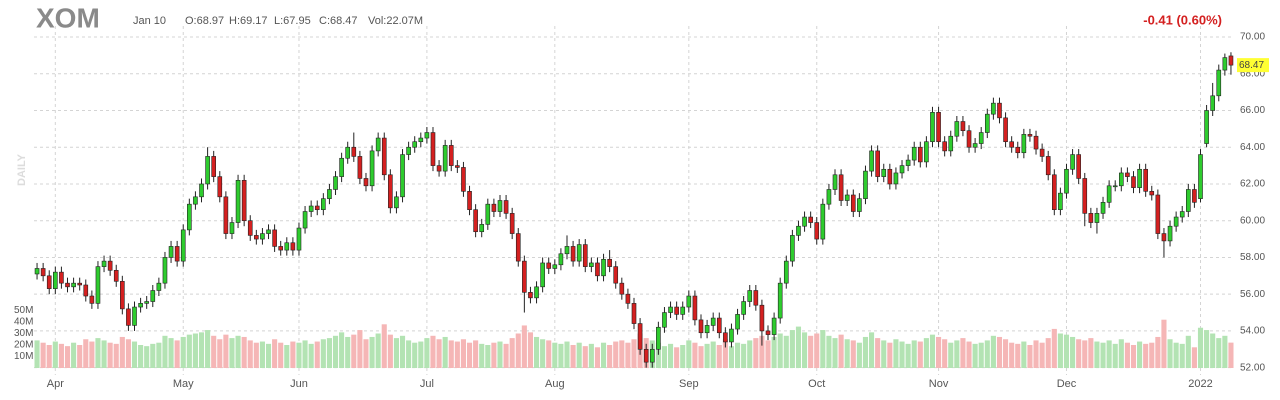 The height and width of the screenshot is (400, 1280). What do you see at coordinates (149, 21) in the screenshot?
I see `date-label: Jan 10` at bounding box center [149, 21].